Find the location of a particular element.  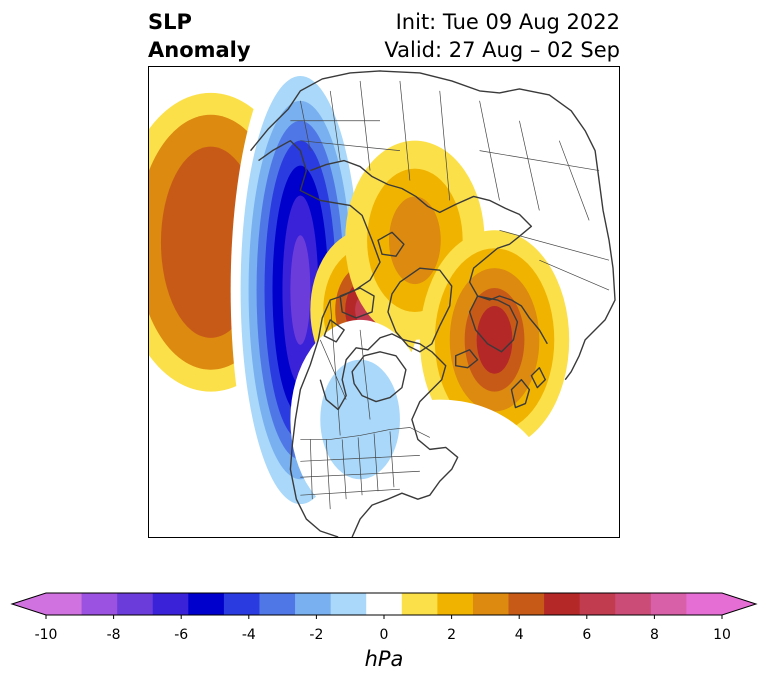

colorbar-tick-label: 2 is located at coordinates (451, 635).